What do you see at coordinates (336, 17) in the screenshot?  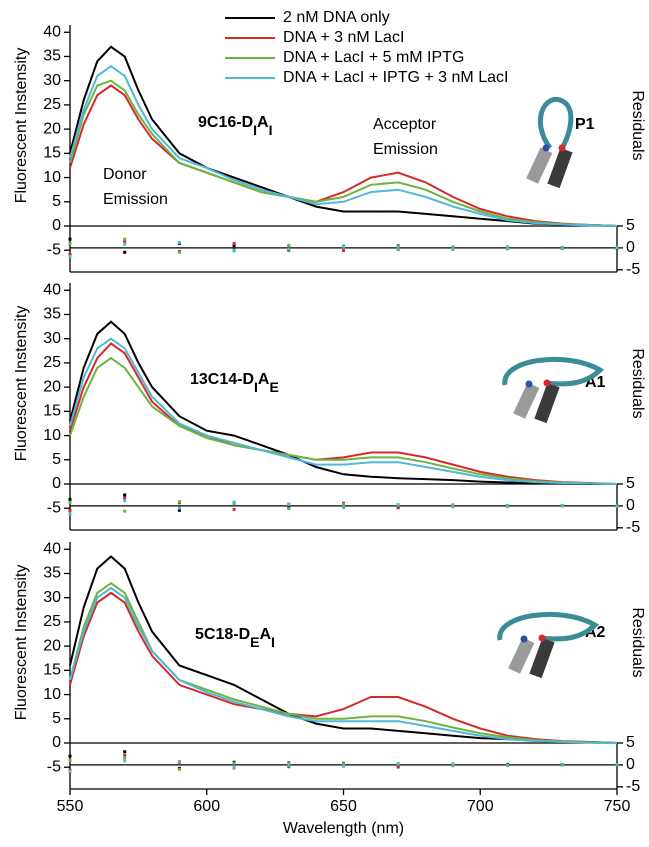 I see `legend-label: 2 nM DNA only` at bounding box center [336, 17].